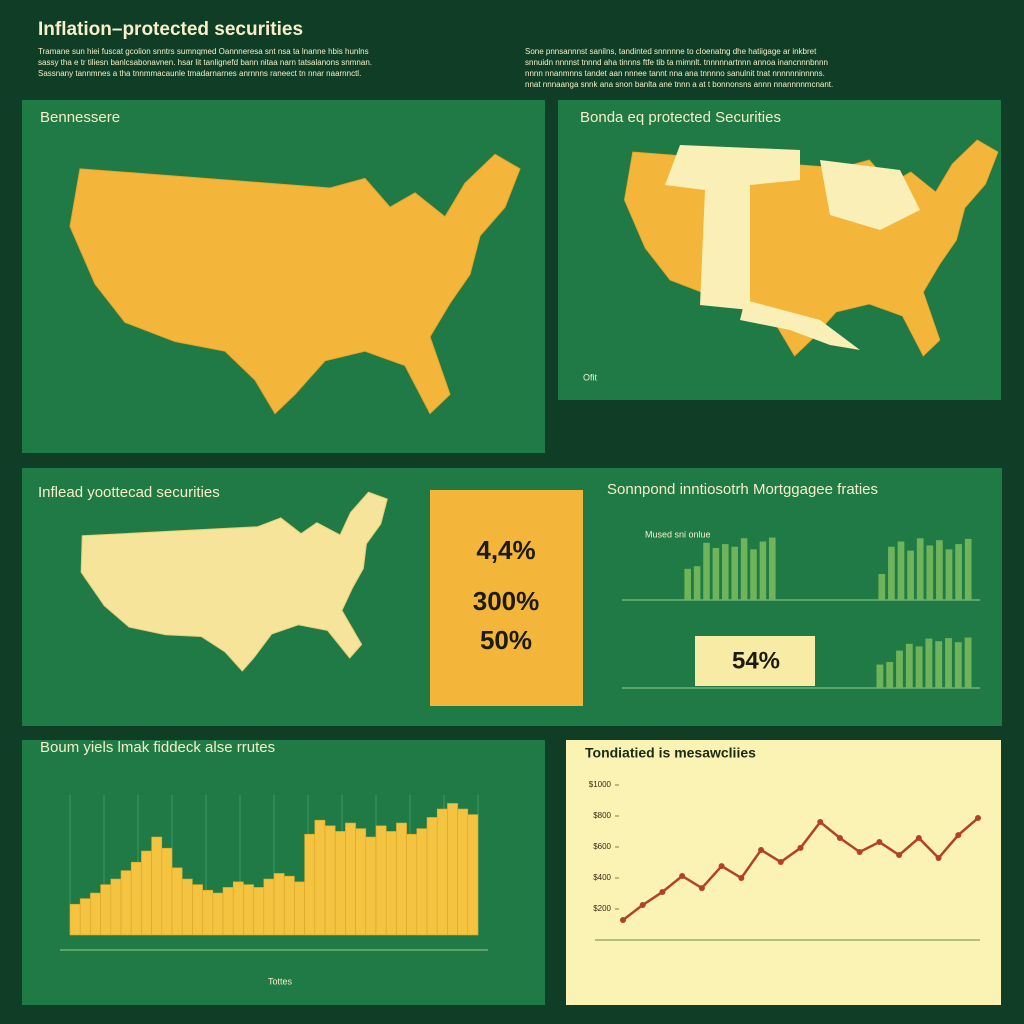 The height and width of the screenshot is (1024, 1024). I want to click on highlight-stat: 54%, so click(756, 660).